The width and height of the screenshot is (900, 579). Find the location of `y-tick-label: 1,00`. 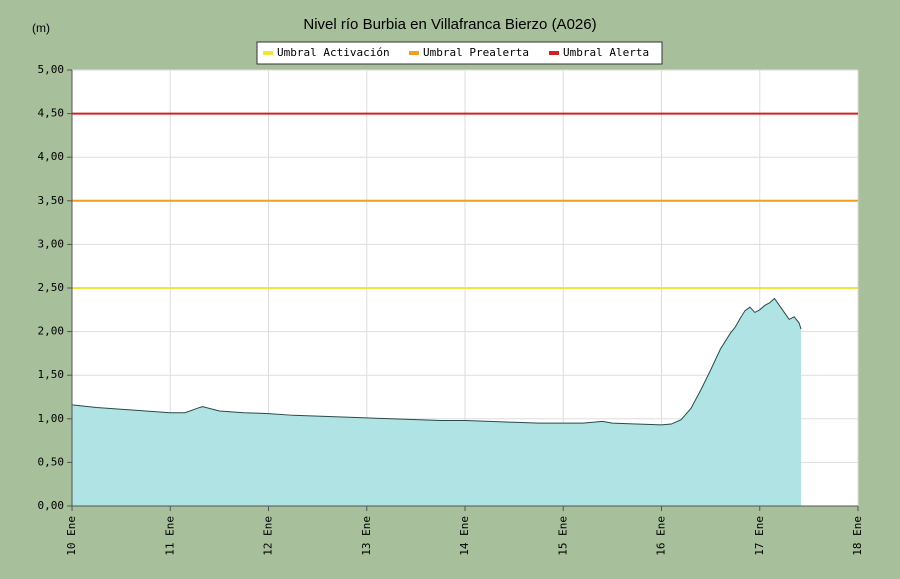

y-tick-label: 1,00 is located at coordinates (51, 418).